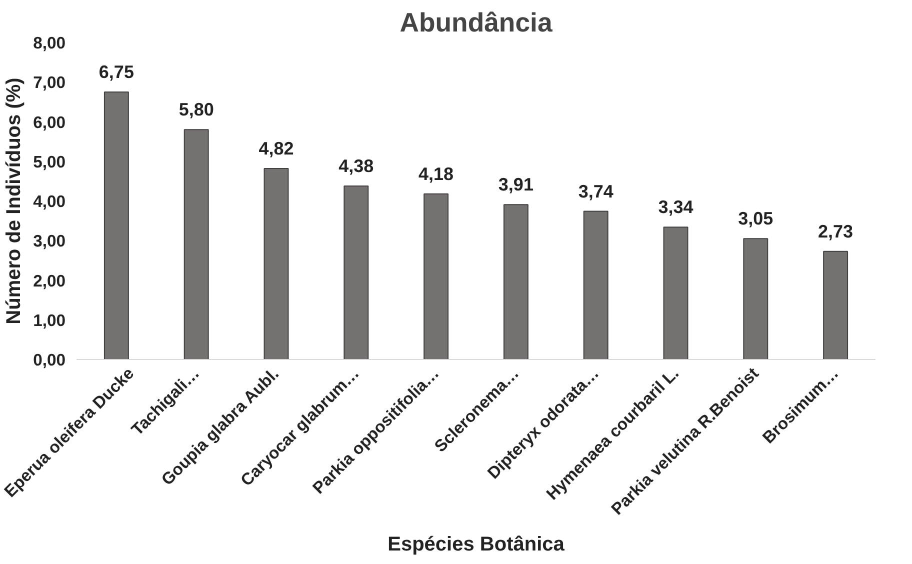 Image resolution: width=912 pixels, height=564 pixels. What do you see at coordinates (676, 207) in the screenshot?
I see `data-label: 3,34` at bounding box center [676, 207].